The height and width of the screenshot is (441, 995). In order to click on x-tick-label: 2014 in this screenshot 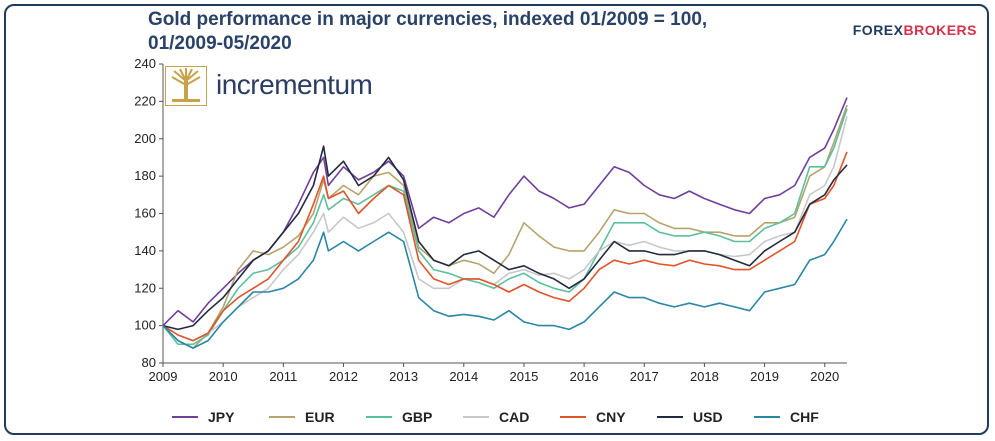, I will do `click(463, 376)`.